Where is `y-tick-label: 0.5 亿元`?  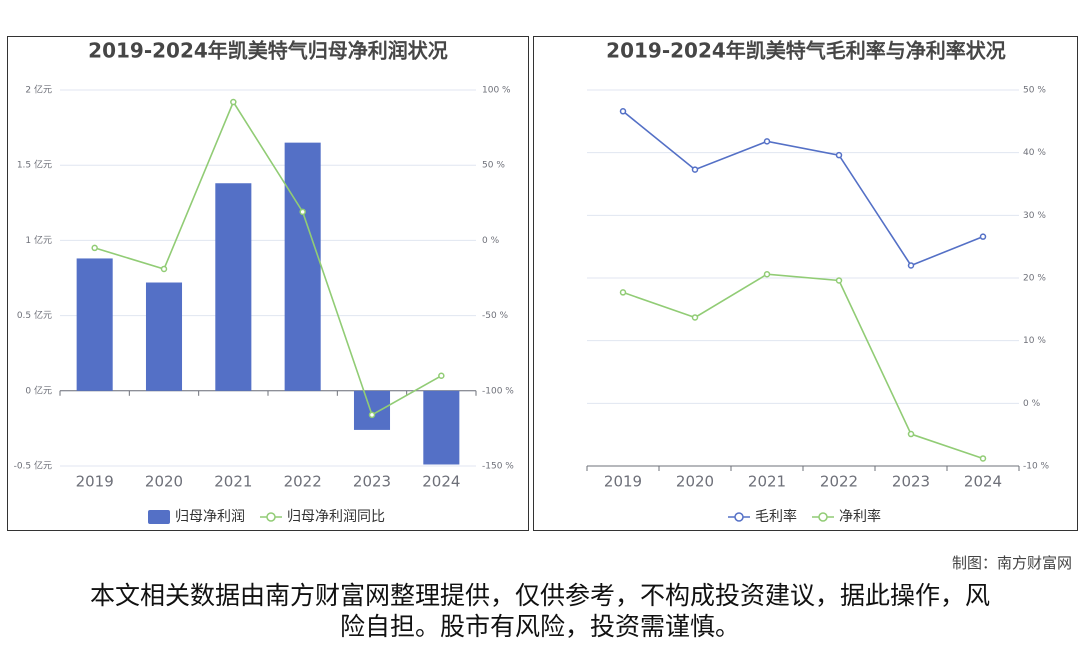 y-tick-label: 0.5 亿元 is located at coordinates (34, 315).